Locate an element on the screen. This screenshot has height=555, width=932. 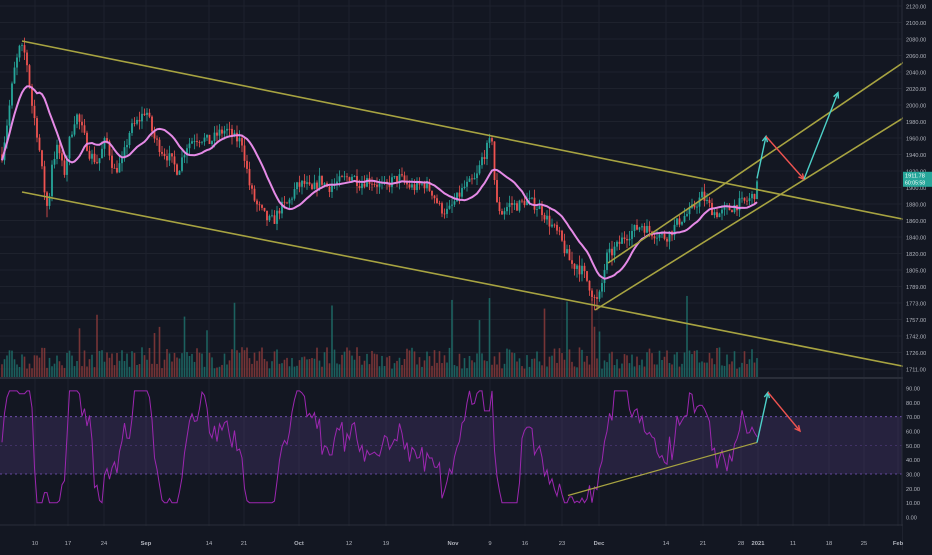
rsi-trendline is located at coordinates (662, 469).